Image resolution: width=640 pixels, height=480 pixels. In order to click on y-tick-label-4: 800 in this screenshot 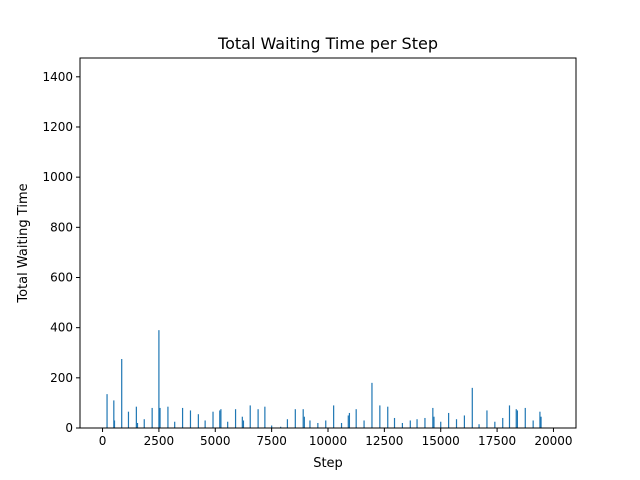, I will do `click(61, 227)`.